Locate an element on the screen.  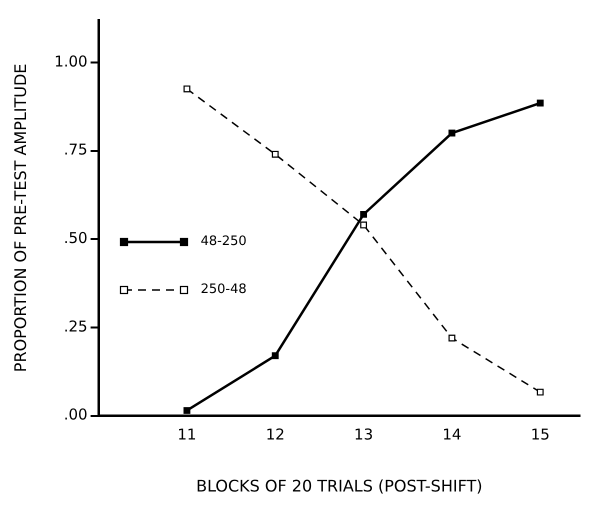
y-tick-label: .25 is located at coordinates (76, 326).